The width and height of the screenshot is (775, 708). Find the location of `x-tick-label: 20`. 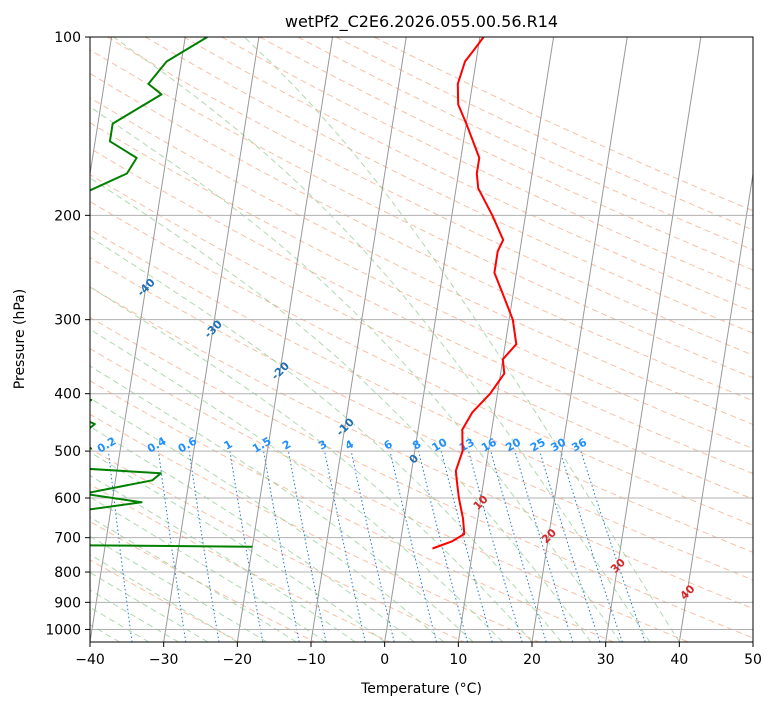

x-tick-label: 20 is located at coordinates (532, 660).